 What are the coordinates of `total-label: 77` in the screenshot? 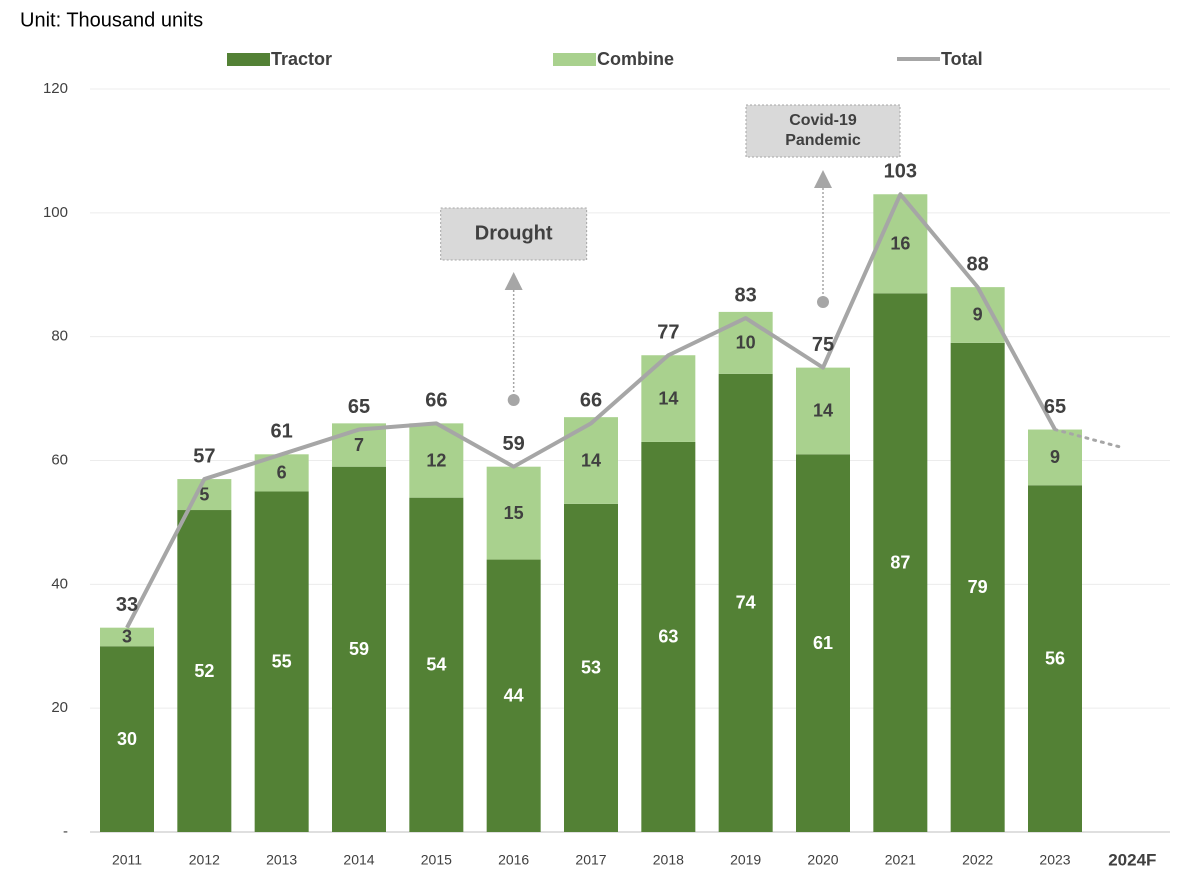 It's located at (668, 333).